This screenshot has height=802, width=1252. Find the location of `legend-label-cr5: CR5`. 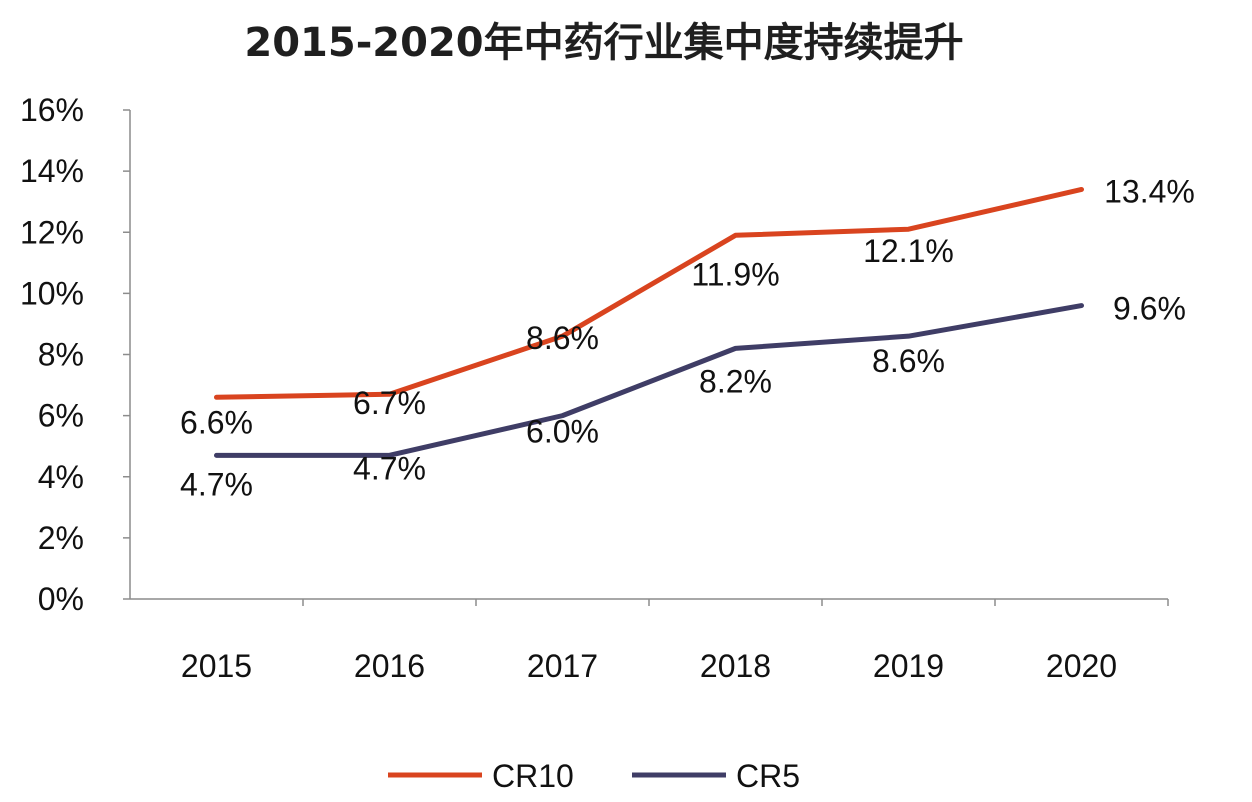

legend-label-cr5: CR5 is located at coordinates (768, 776).